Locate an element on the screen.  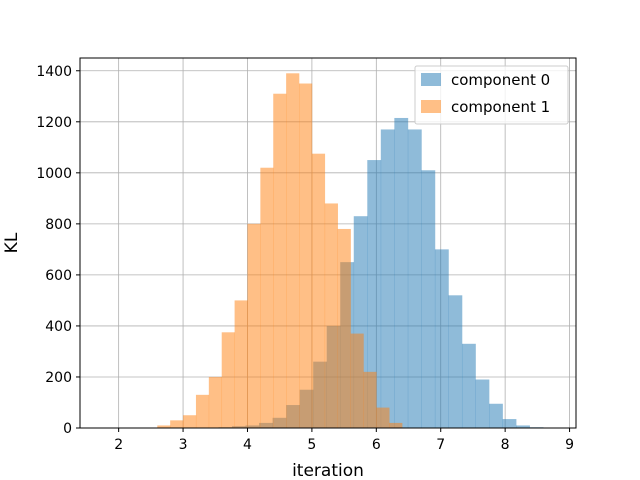
y-axis-ticks: 0 200 400 600 800 1000 1200 1400 is located at coordinates (58, 250).